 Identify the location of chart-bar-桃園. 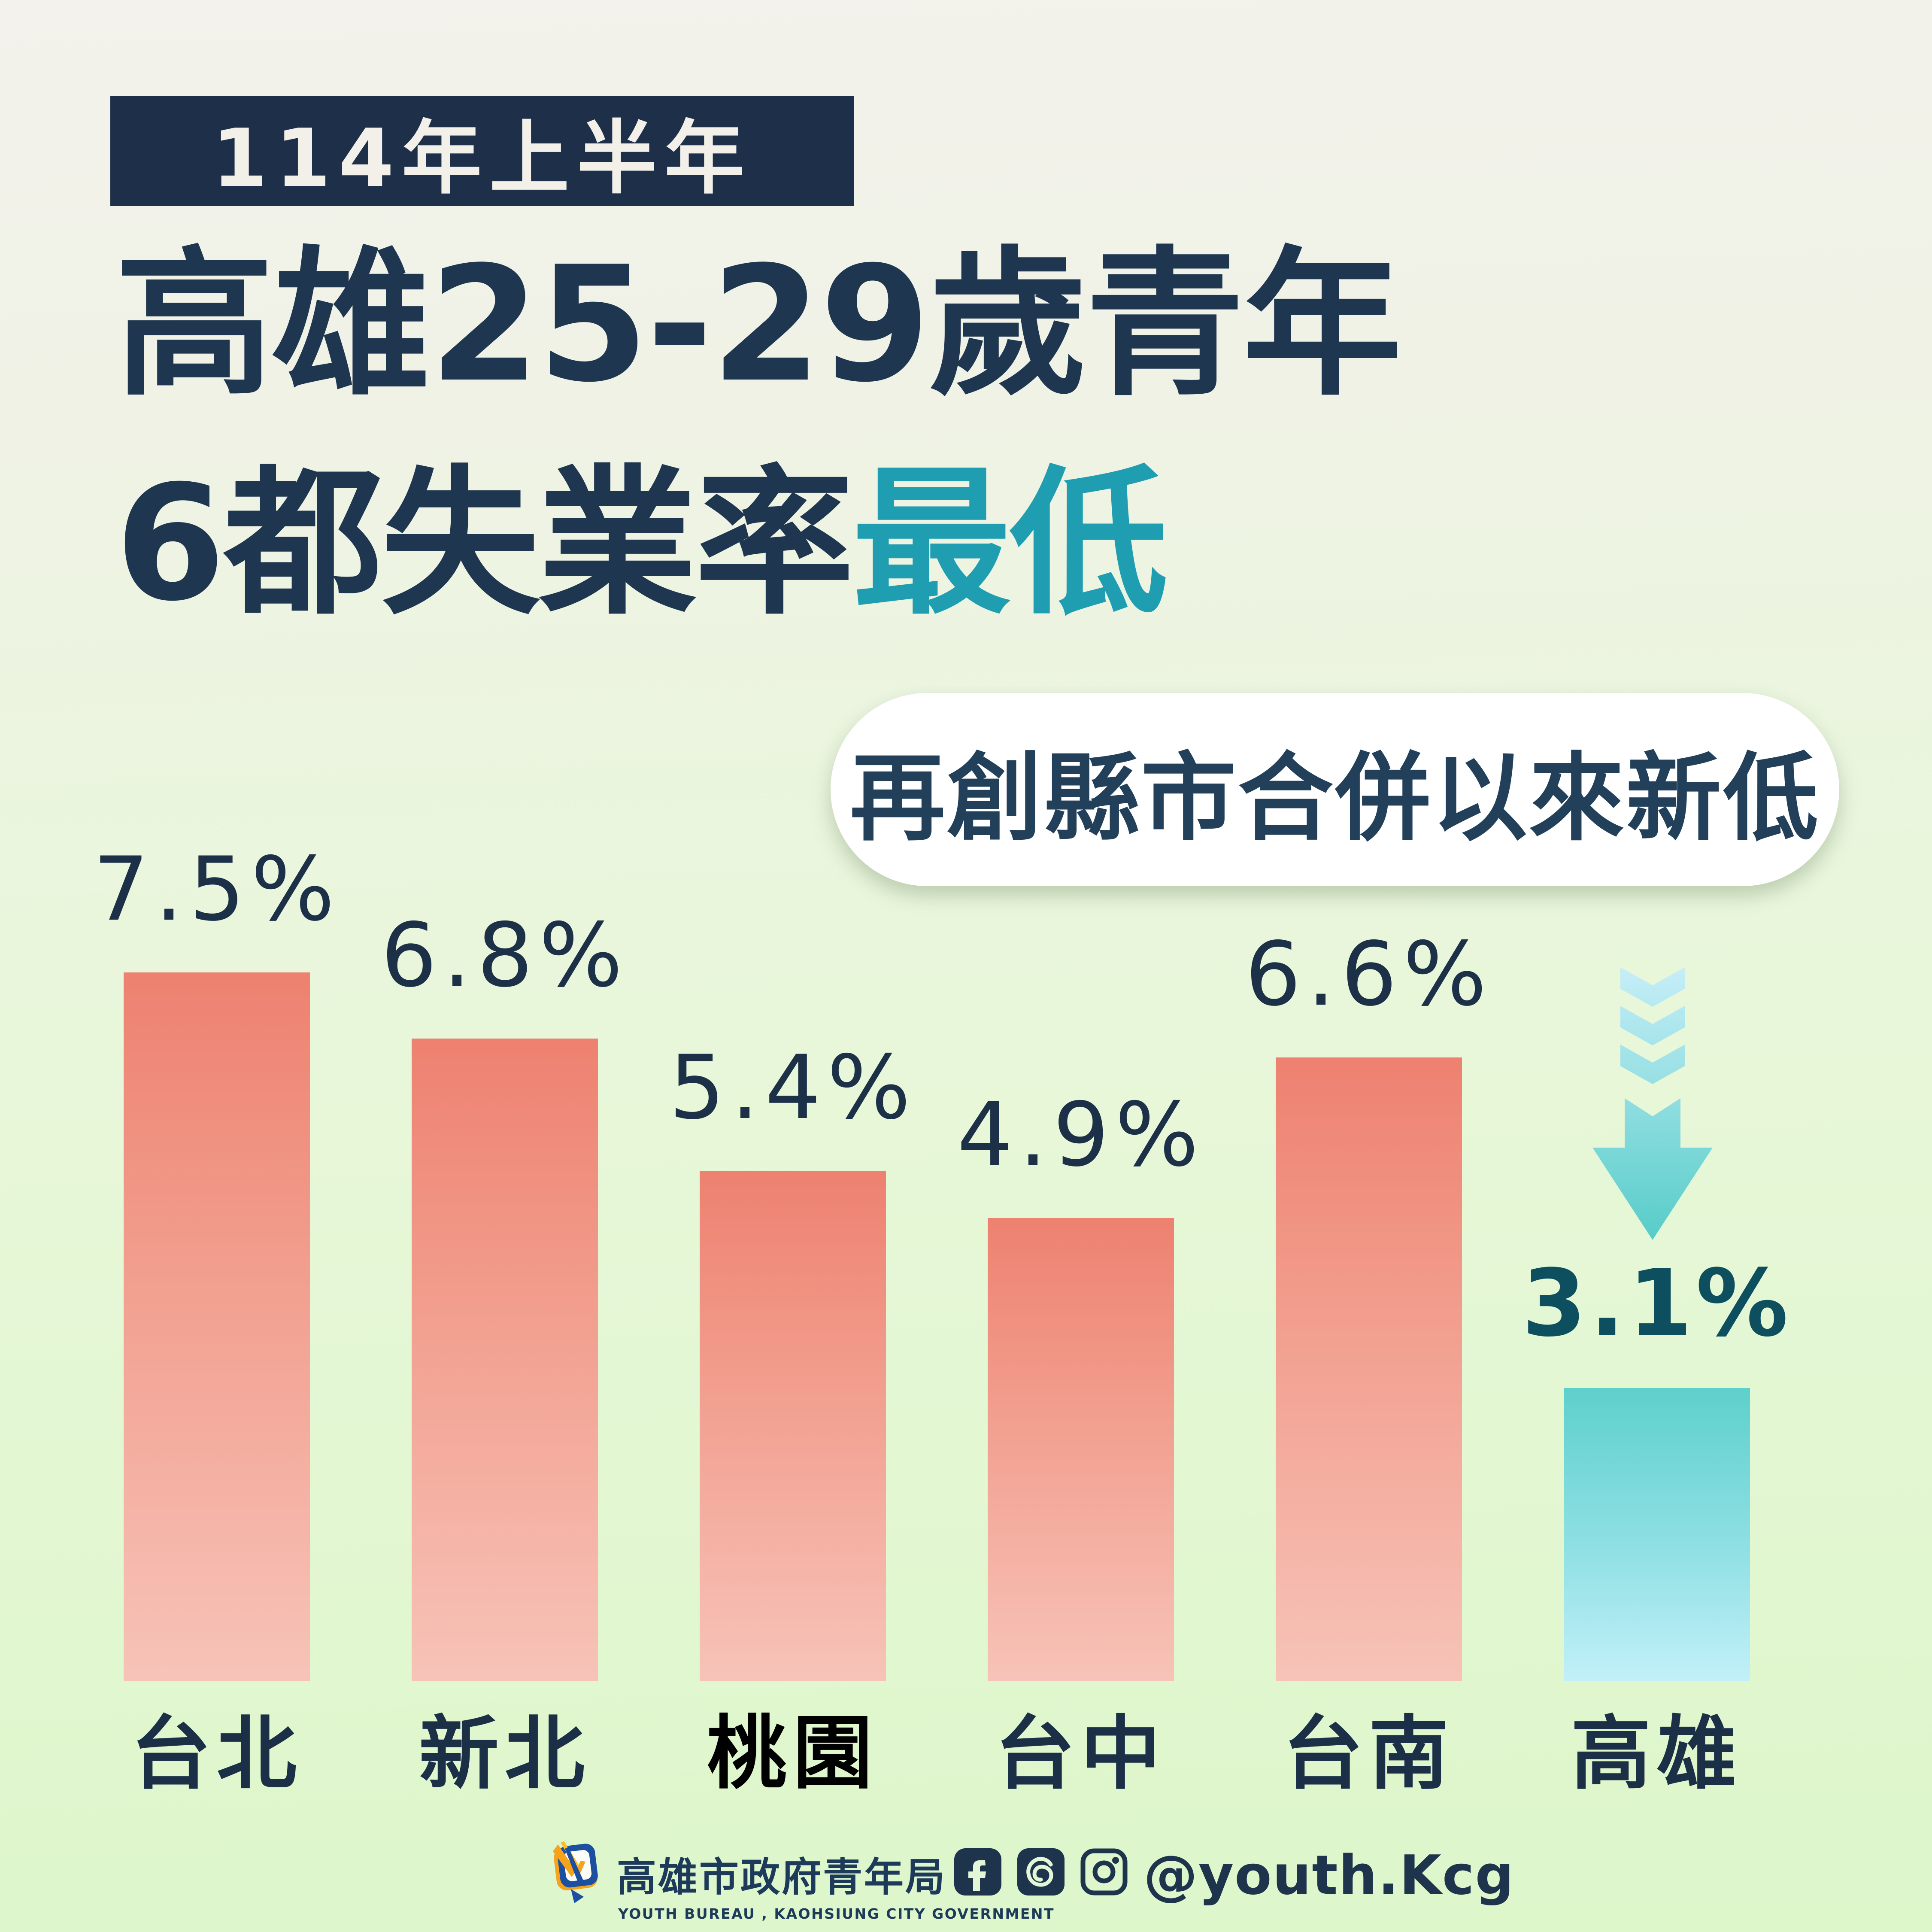
(793, 1426).